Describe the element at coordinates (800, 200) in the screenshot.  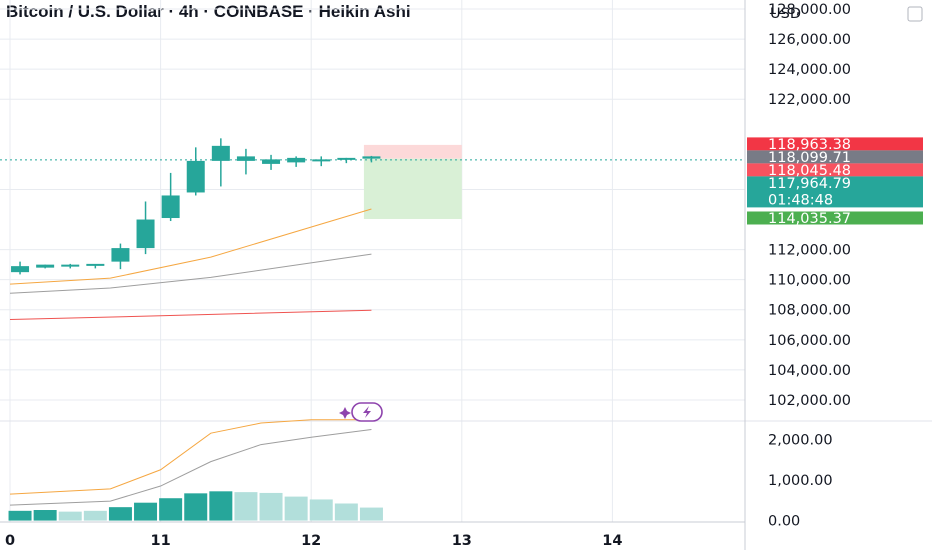
I see `price-tag-countdown: 01:48:48` at that location.